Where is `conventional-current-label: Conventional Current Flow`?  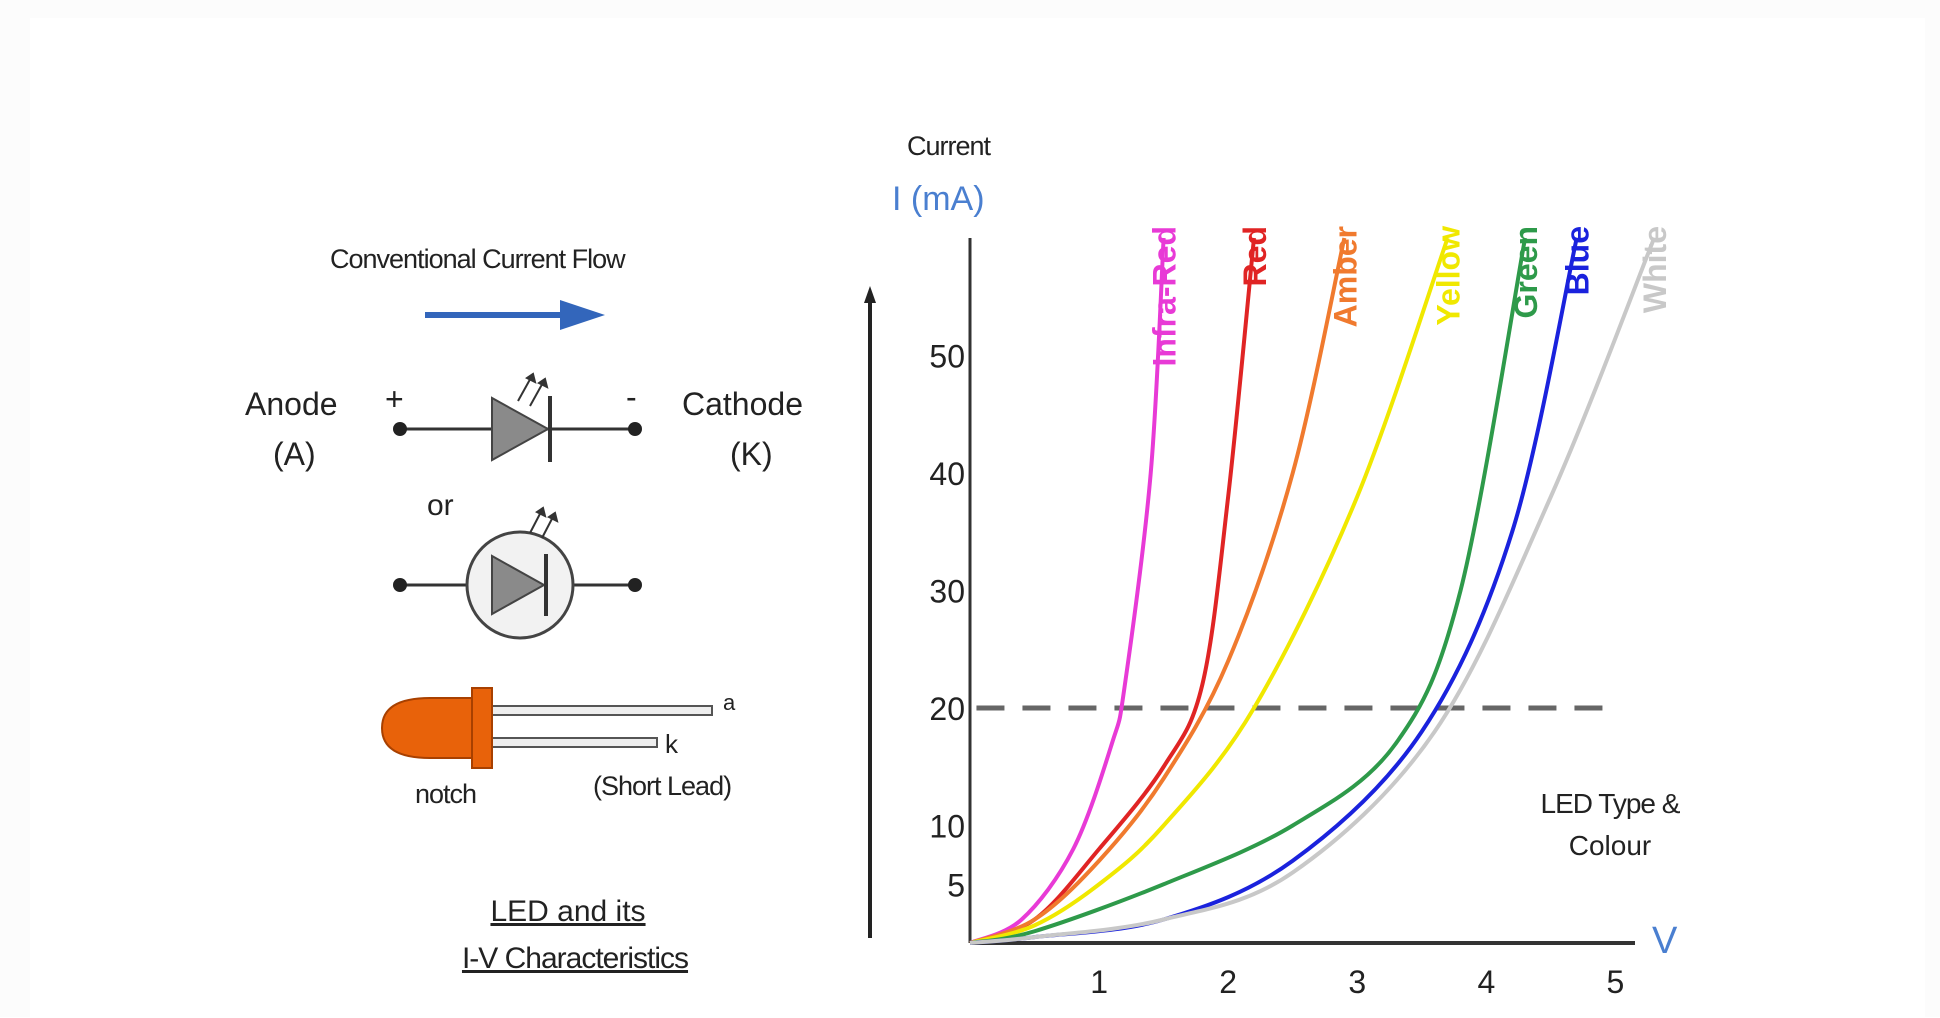 conventional-current-label: Conventional Current Flow is located at coordinates (478, 259).